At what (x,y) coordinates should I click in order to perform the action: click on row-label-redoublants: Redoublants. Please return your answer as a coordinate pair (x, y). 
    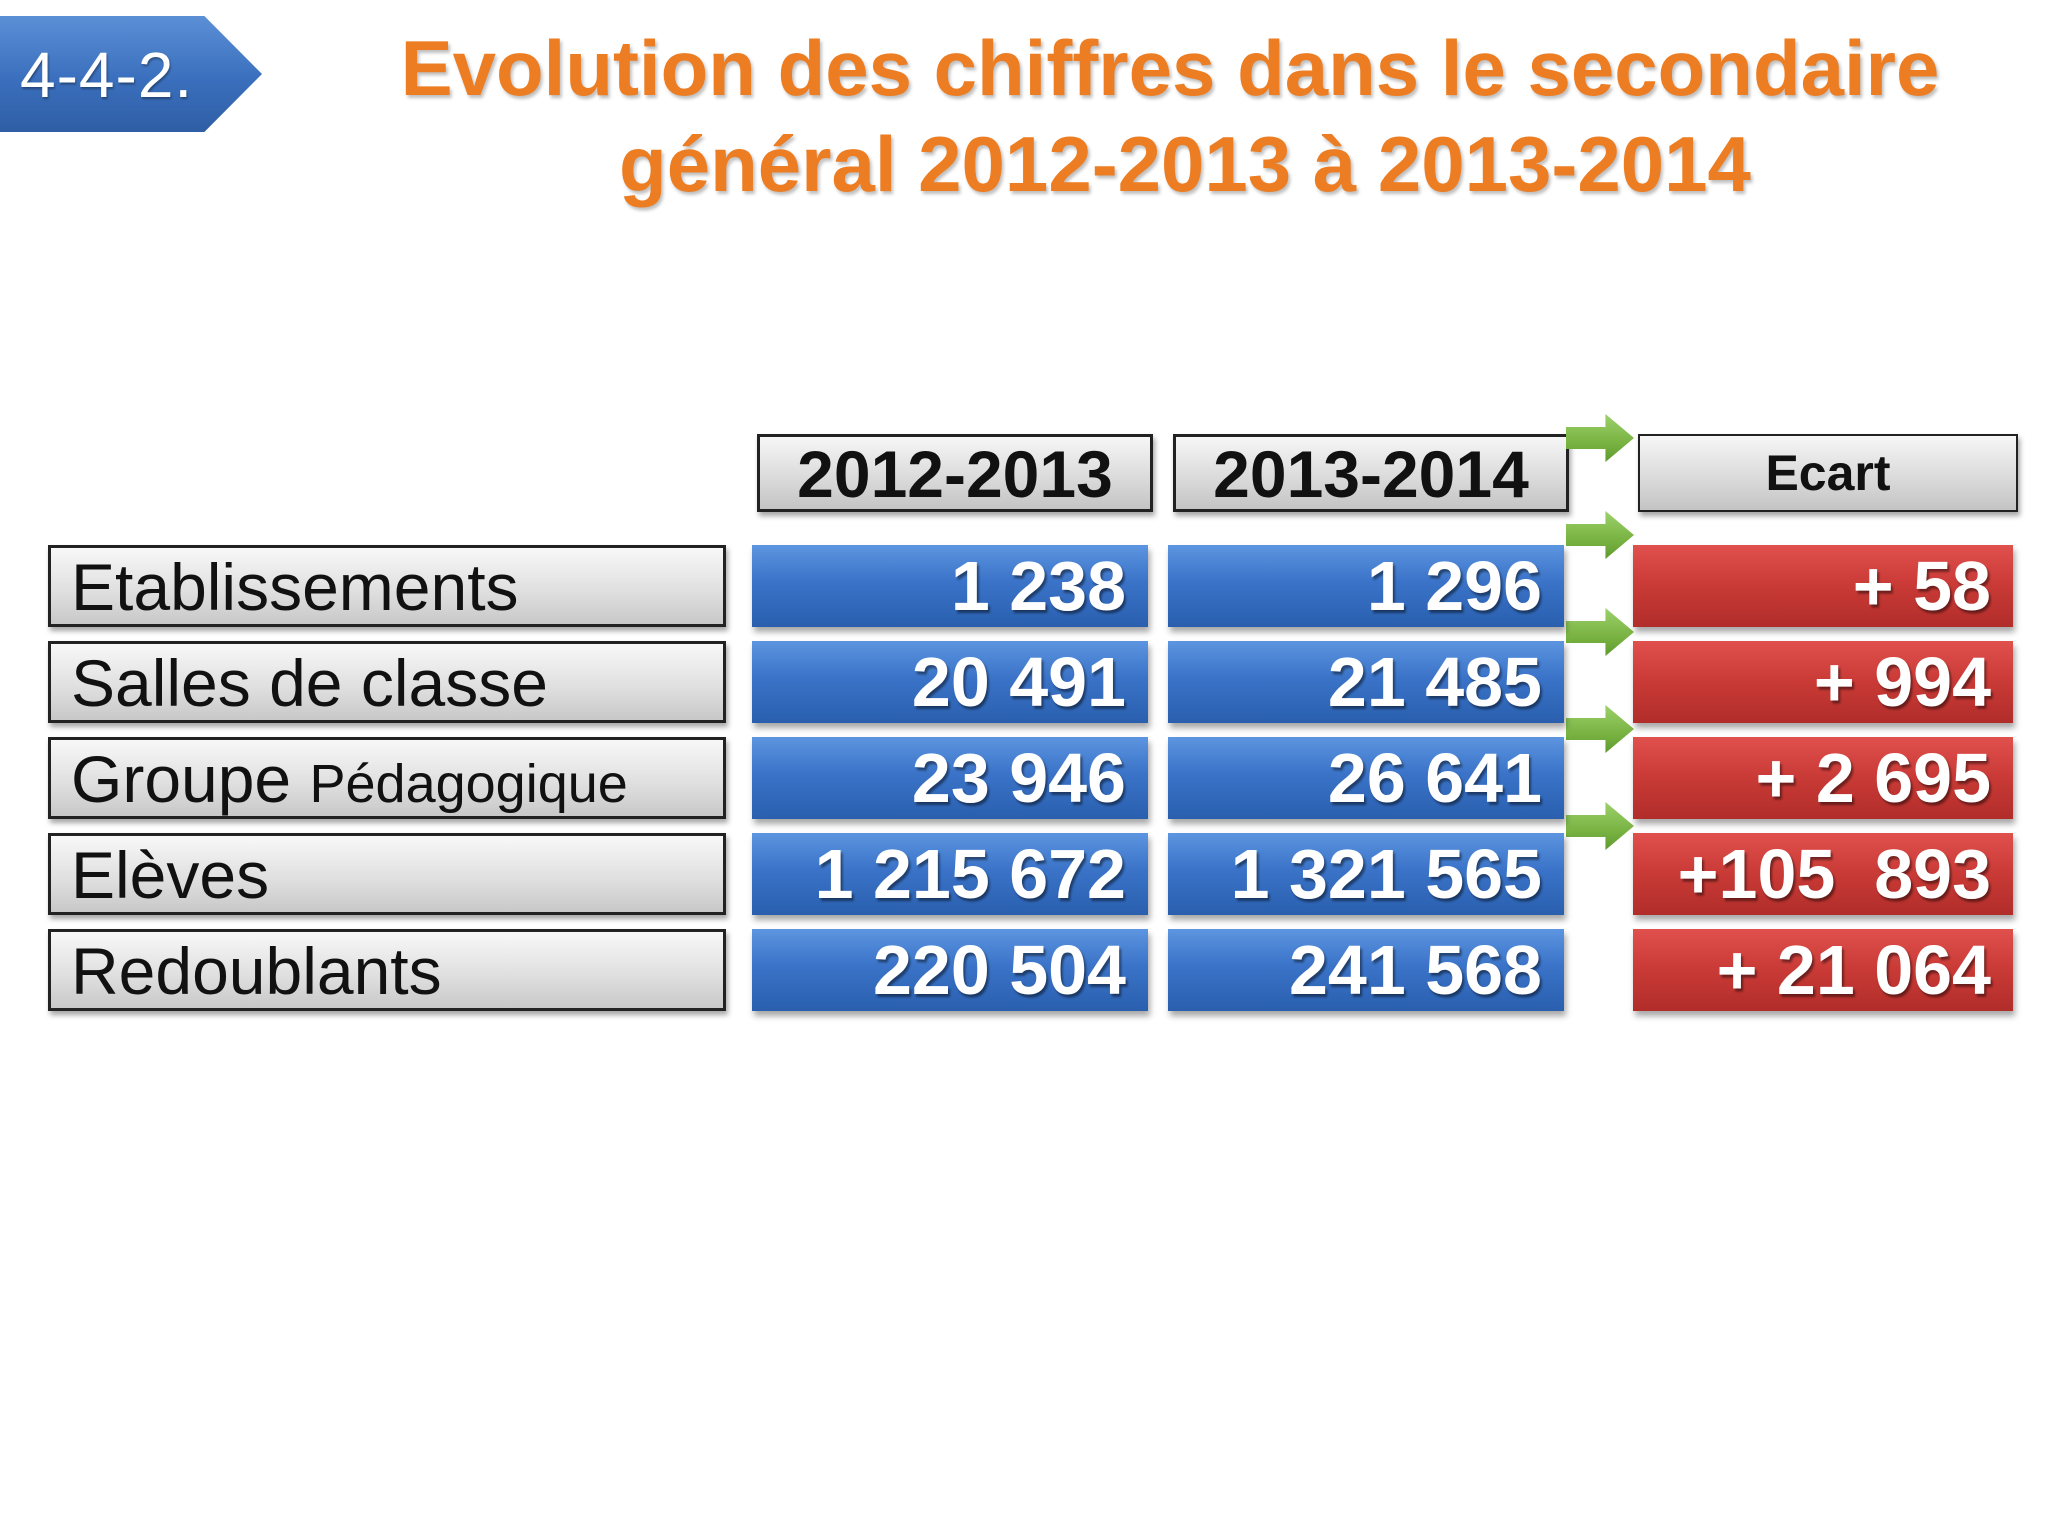
    Looking at the image, I should click on (387, 970).